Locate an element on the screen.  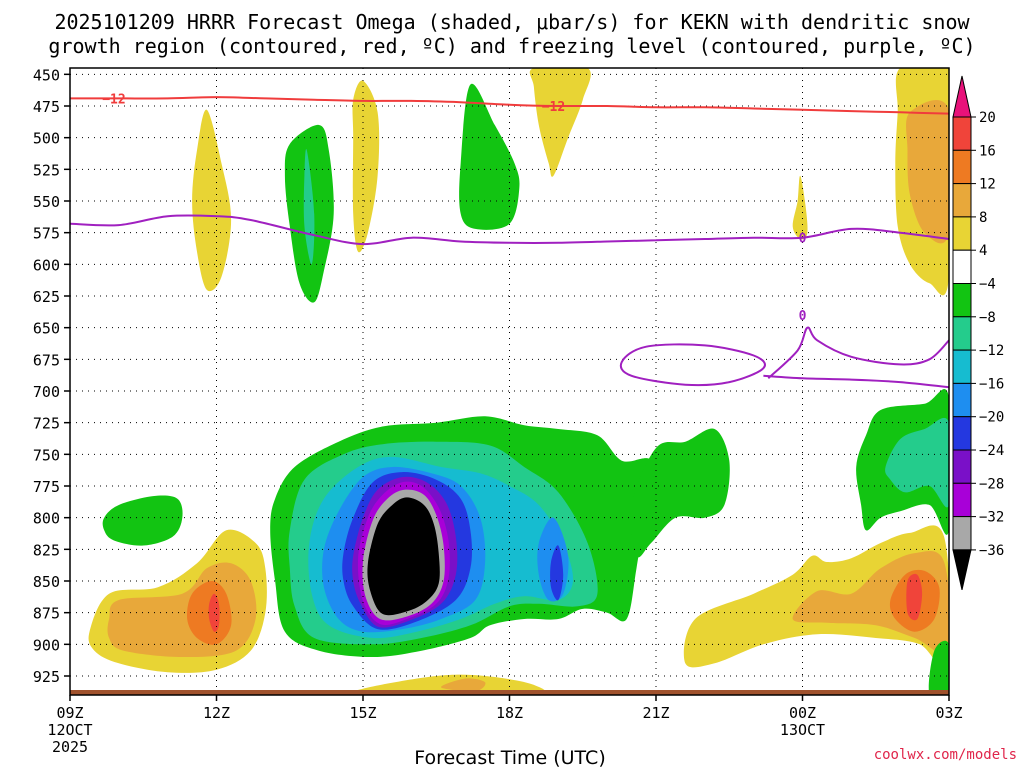
y-tick-label: 700 is located at coordinates (46, 392).